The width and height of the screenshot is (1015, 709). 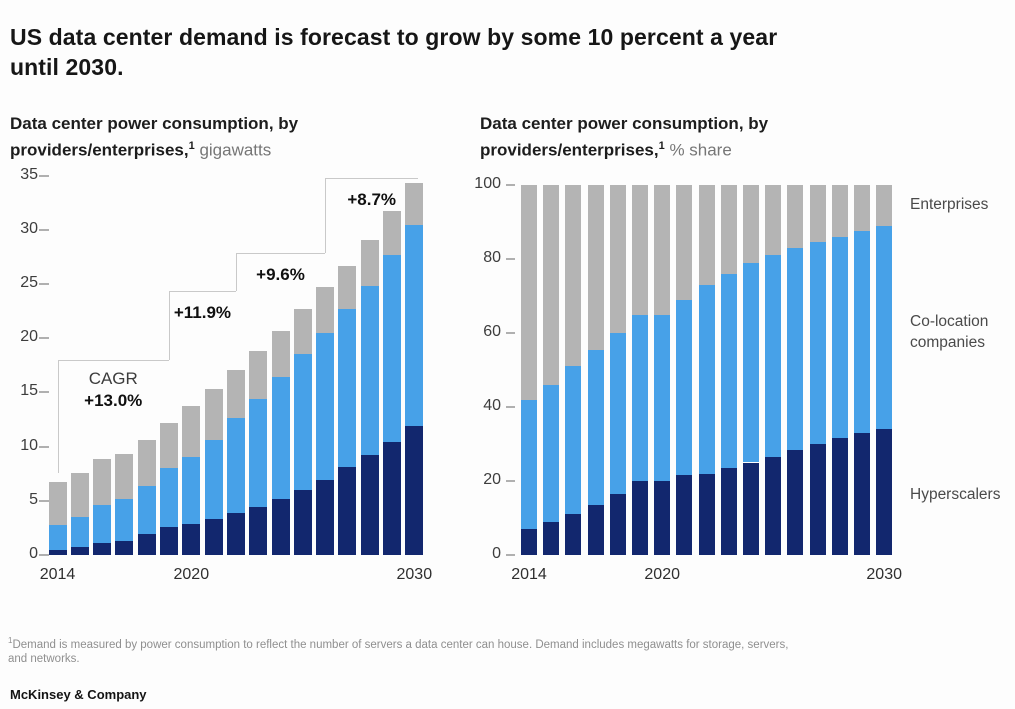 What do you see at coordinates (369, 263) in the screenshot?
I see `bar-segment-enterprises-2028` at bounding box center [369, 263].